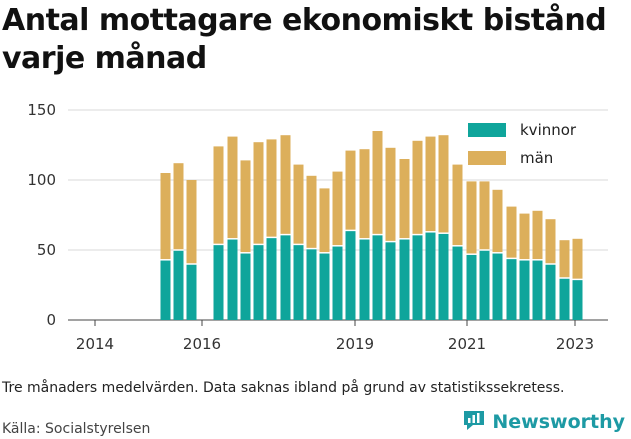 This screenshot has width=631, height=439. Describe the element at coordinates (548, 130) in the screenshot. I see `legend-label: kvinnor` at that location.